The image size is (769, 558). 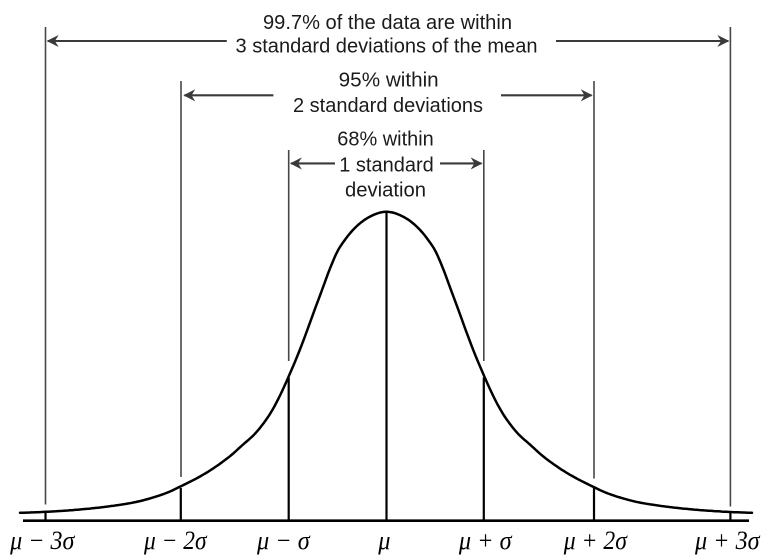 I want to click on svg-text: 99.7% of the data are within, so click(x=387, y=23).